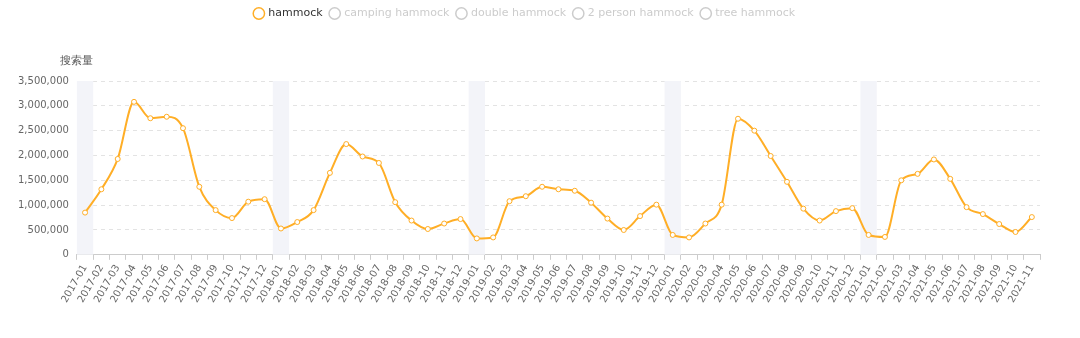 This screenshot has width=1080, height=338. I want to click on legend-label: hammock, so click(296, 13).